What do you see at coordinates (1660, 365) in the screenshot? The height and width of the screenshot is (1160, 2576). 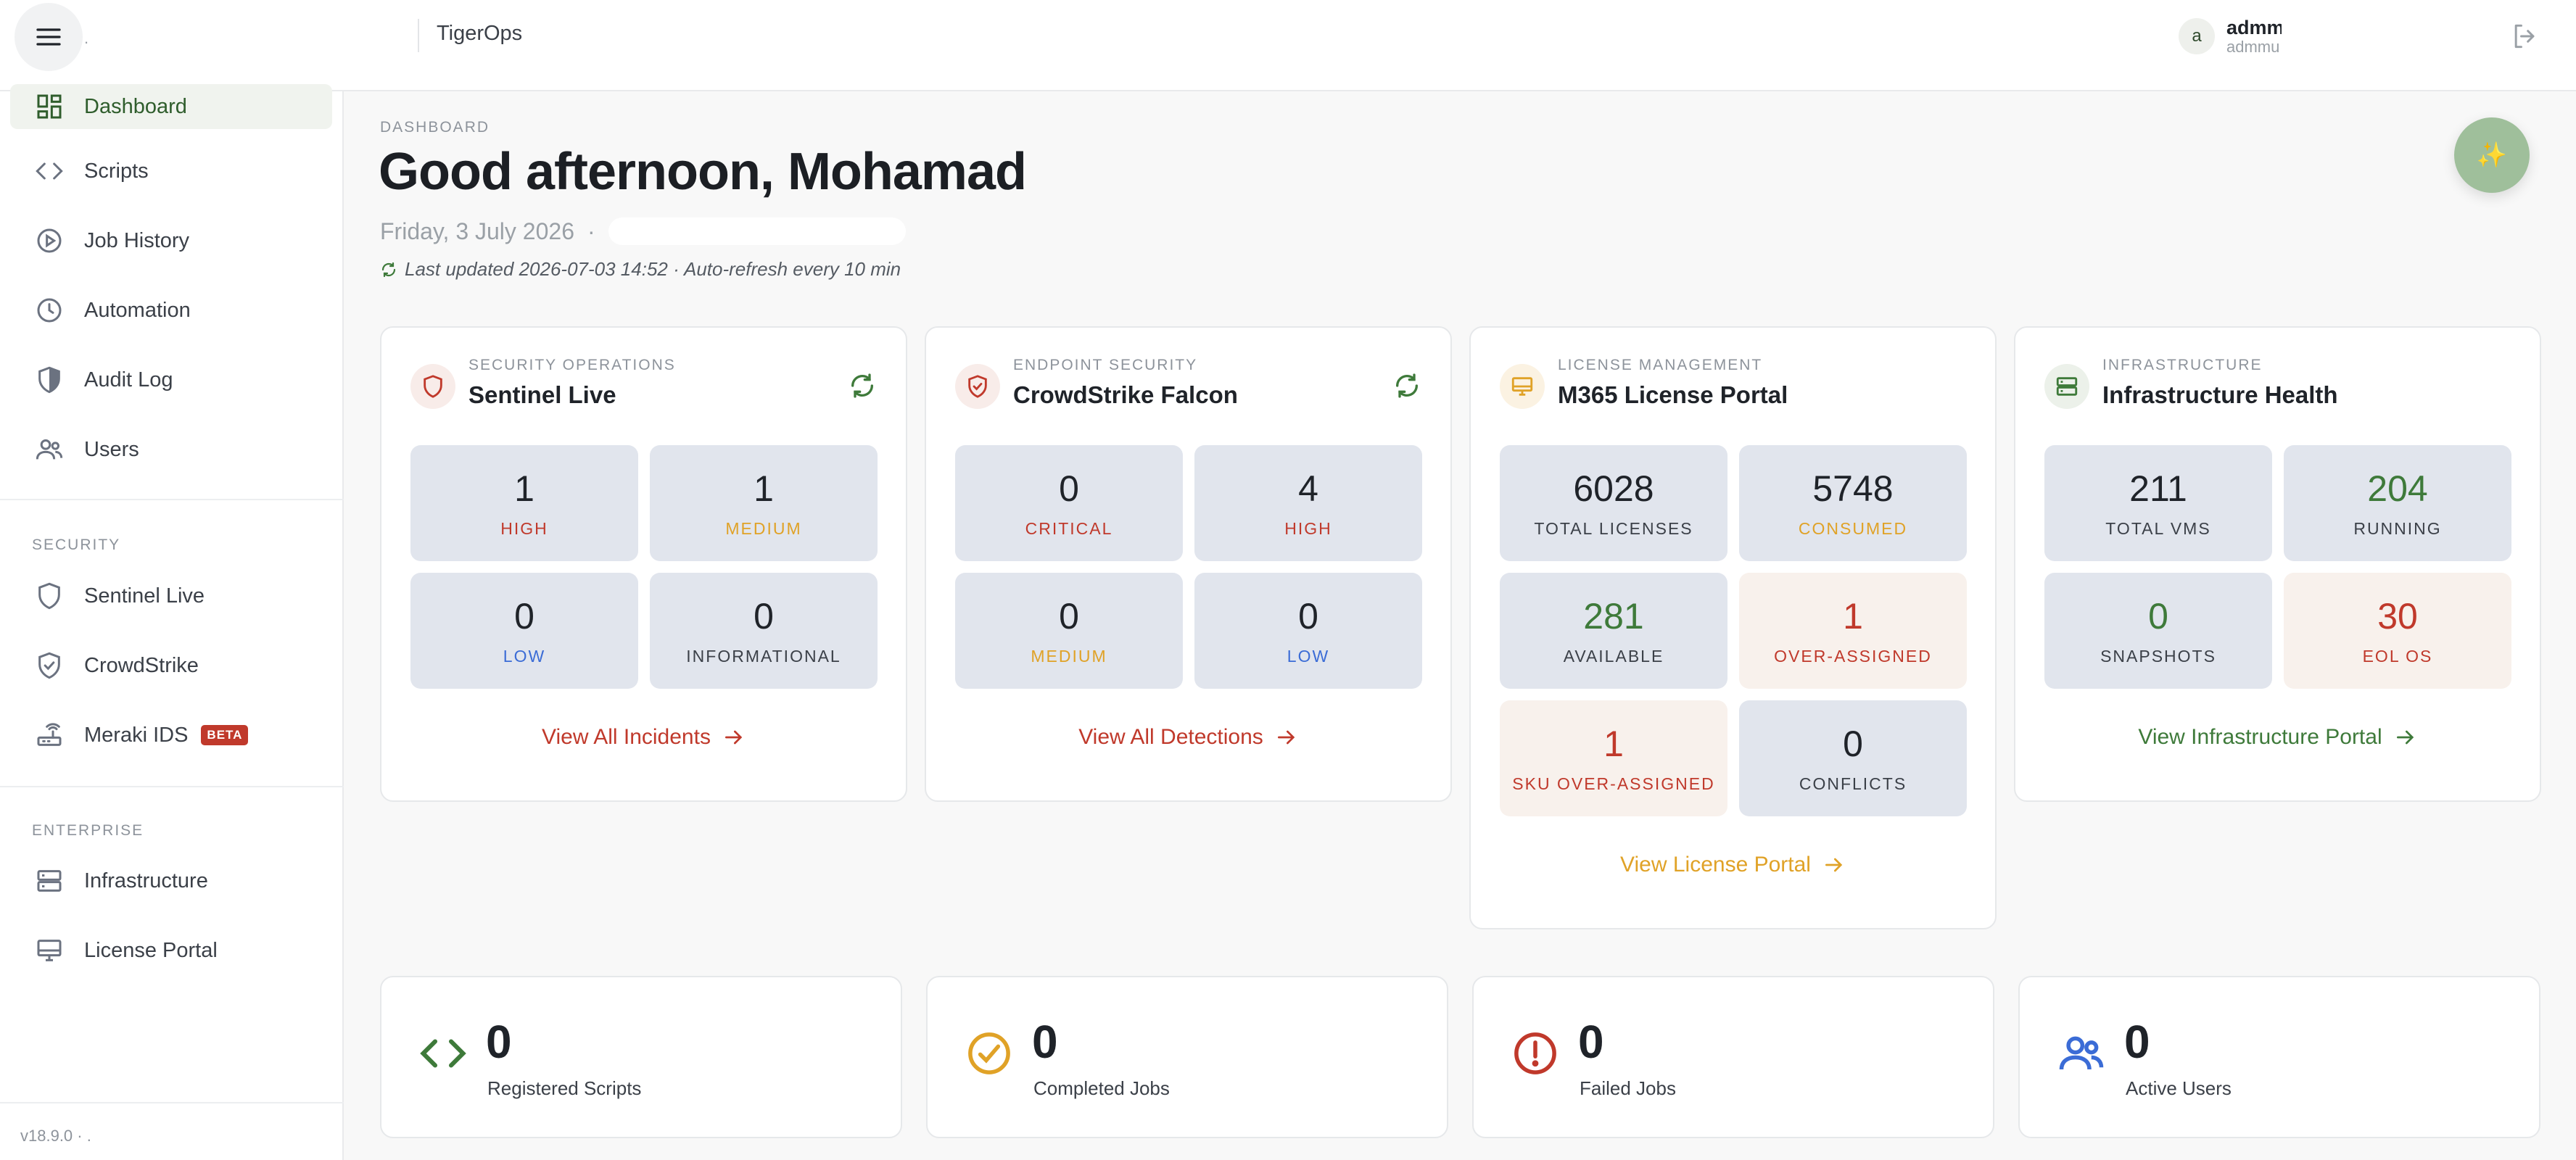 I see `card-kicker: LICENSE MANAGEMENT` at bounding box center [1660, 365].